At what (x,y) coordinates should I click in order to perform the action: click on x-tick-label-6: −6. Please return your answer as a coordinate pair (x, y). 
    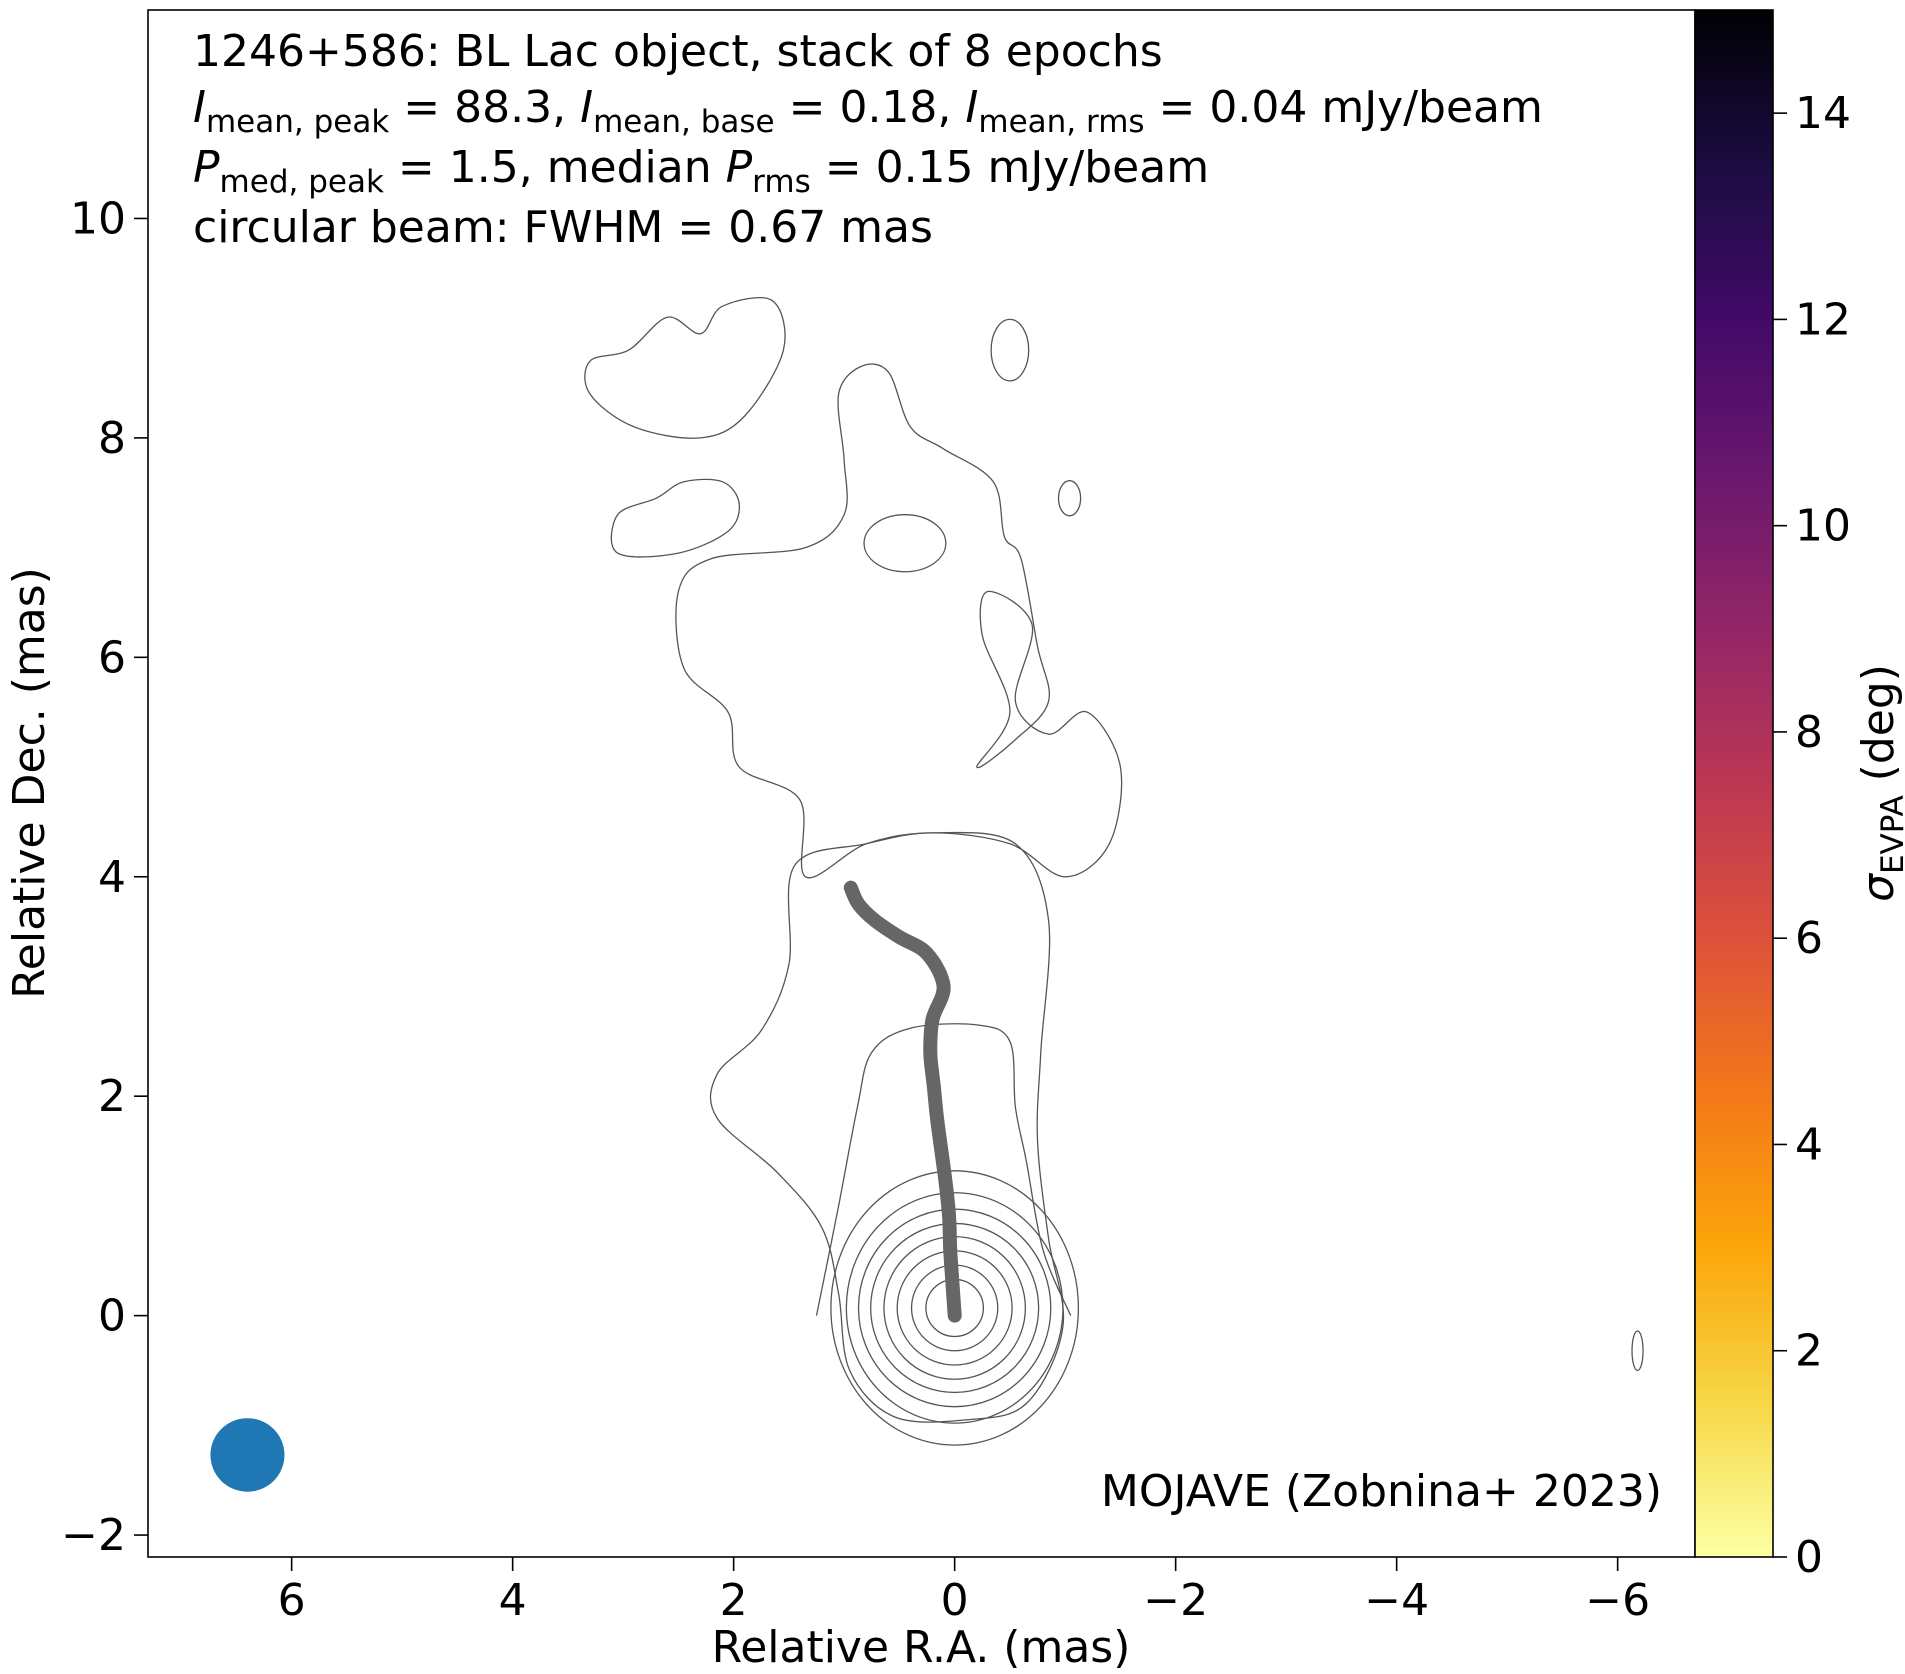
    Looking at the image, I should click on (1617, 1600).